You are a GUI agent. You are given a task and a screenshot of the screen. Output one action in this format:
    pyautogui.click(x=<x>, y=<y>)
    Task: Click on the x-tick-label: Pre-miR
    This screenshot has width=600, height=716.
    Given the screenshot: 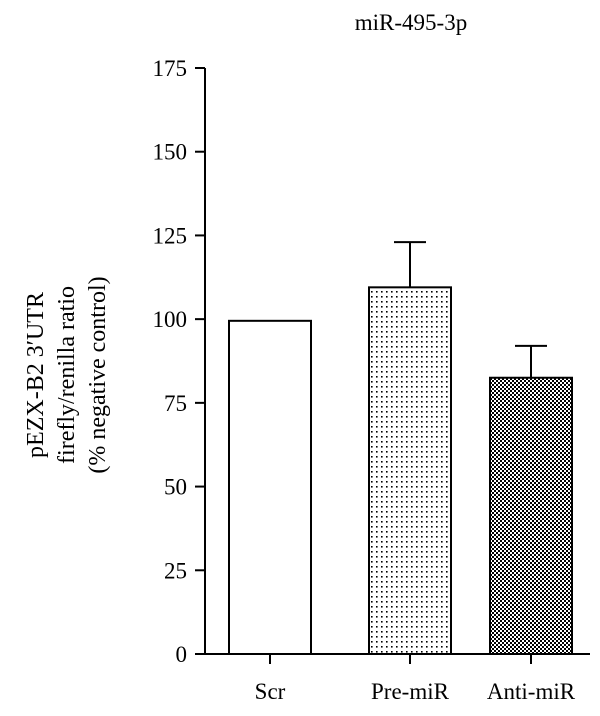 What is the action you would take?
    pyautogui.click(x=410, y=691)
    